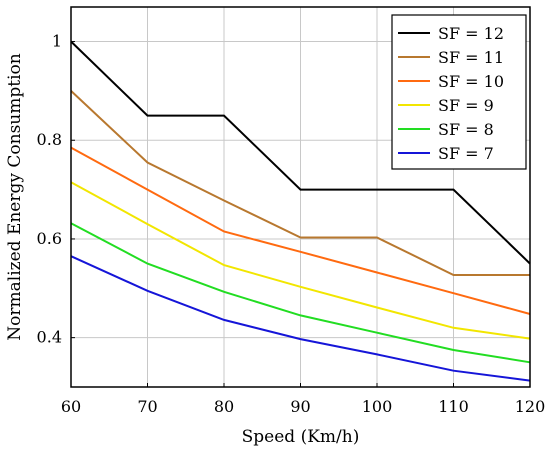  What do you see at coordinates (49, 238) in the screenshot?
I see `y-tick-label: 0.6` at bounding box center [49, 238].